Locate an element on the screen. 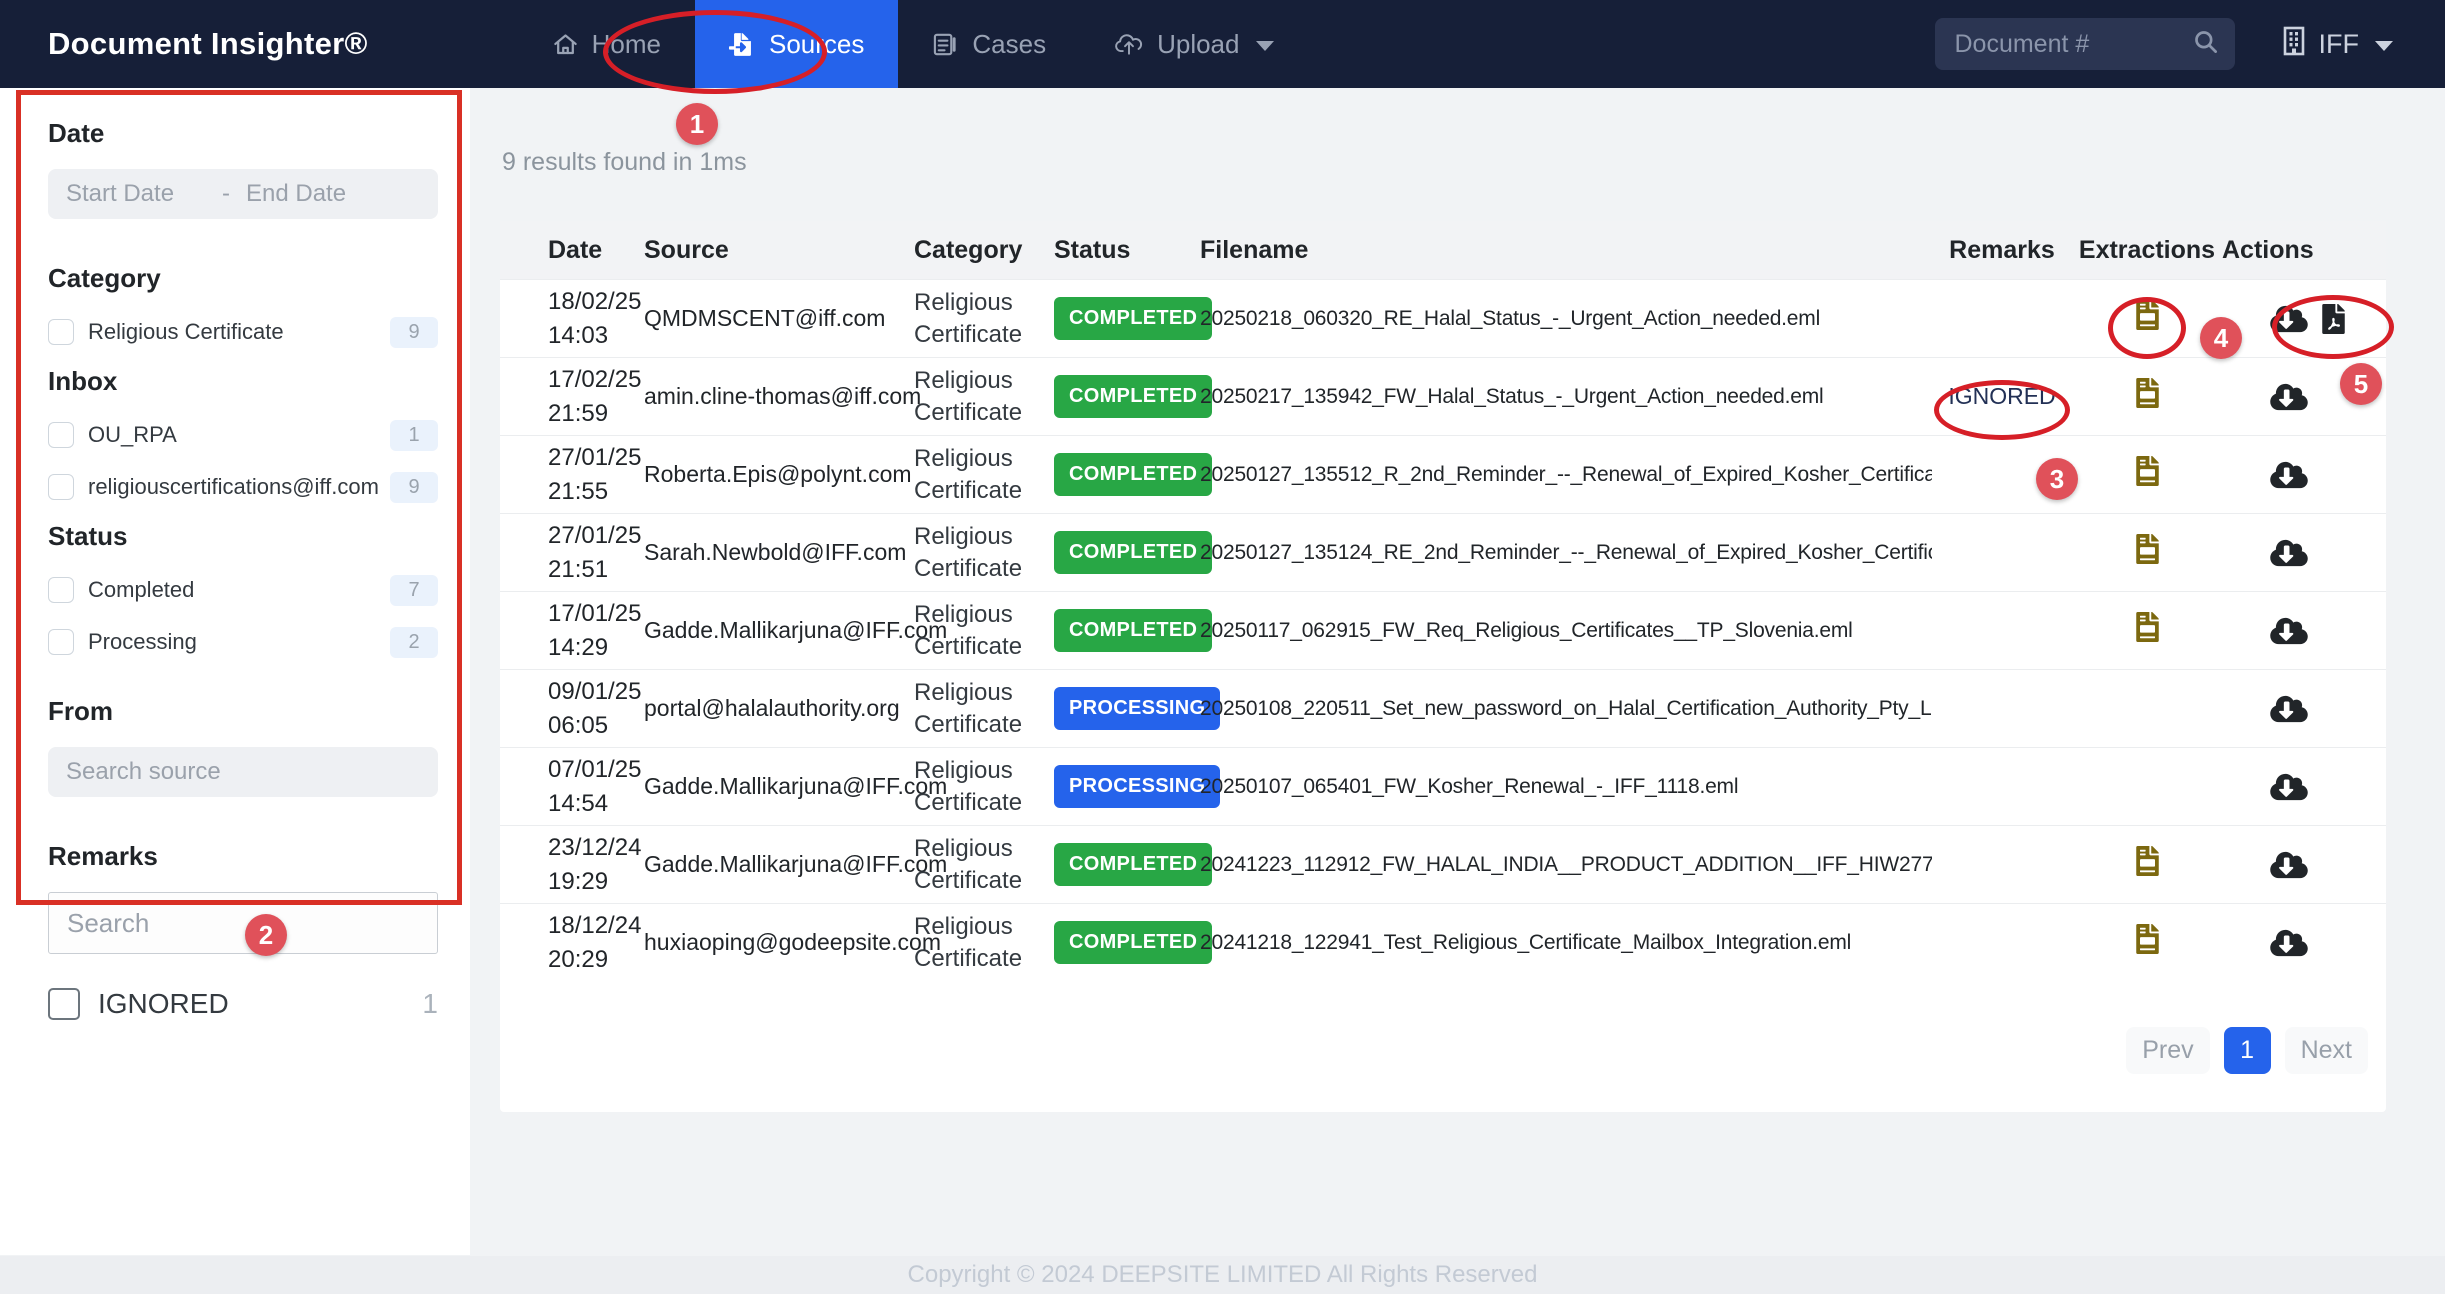 The width and height of the screenshot is (2445, 1294). cell-status: COMPLETED is located at coordinates (1133, 630).